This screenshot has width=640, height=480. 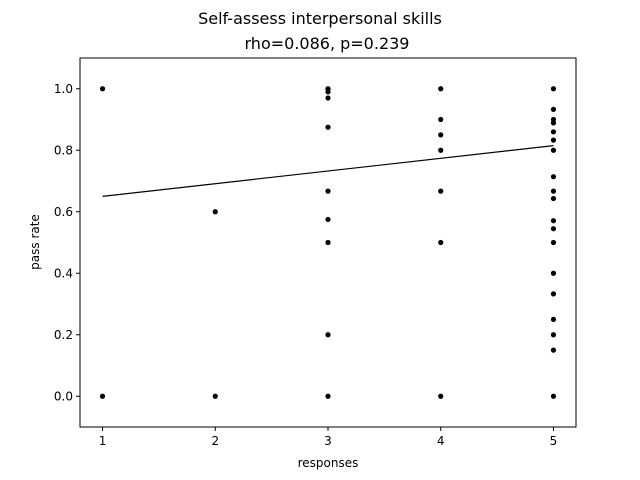 What do you see at coordinates (215, 441) in the screenshot?
I see `x-tick-label: 2` at bounding box center [215, 441].